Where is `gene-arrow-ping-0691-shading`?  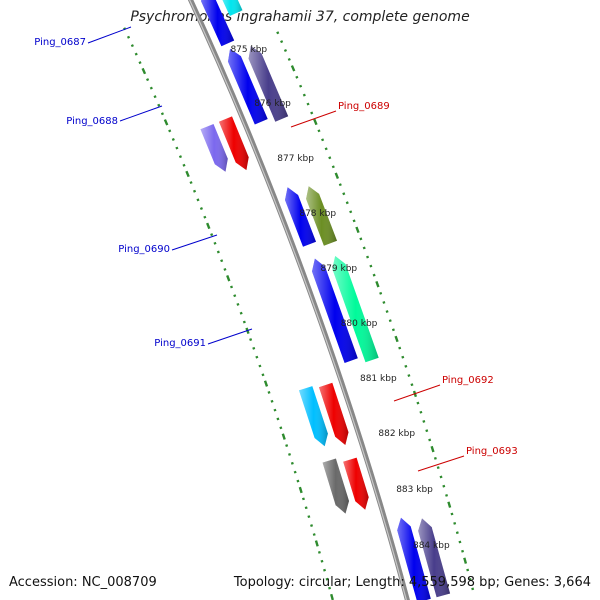
gene-arrow-ping-0691-shading is located at coordinates (355, 309).